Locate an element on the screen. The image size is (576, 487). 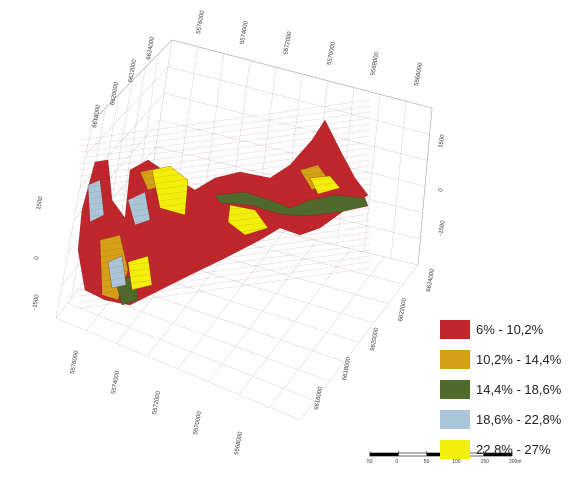
tick-label-z-right: -1500 is located at coordinates (442, 228).